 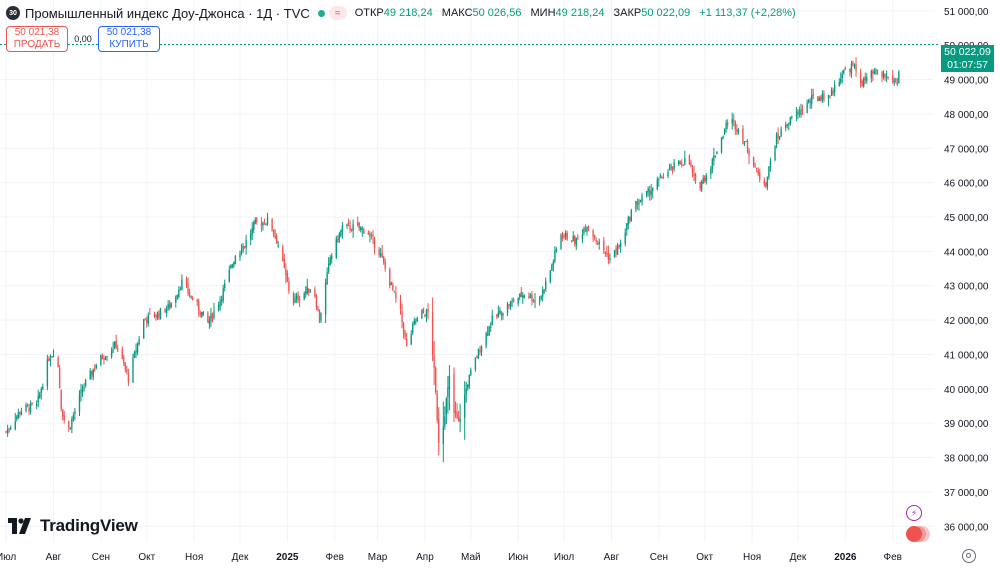 What do you see at coordinates (369, 13) in the screenshot?
I see `open-label: ОТКР` at bounding box center [369, 13].